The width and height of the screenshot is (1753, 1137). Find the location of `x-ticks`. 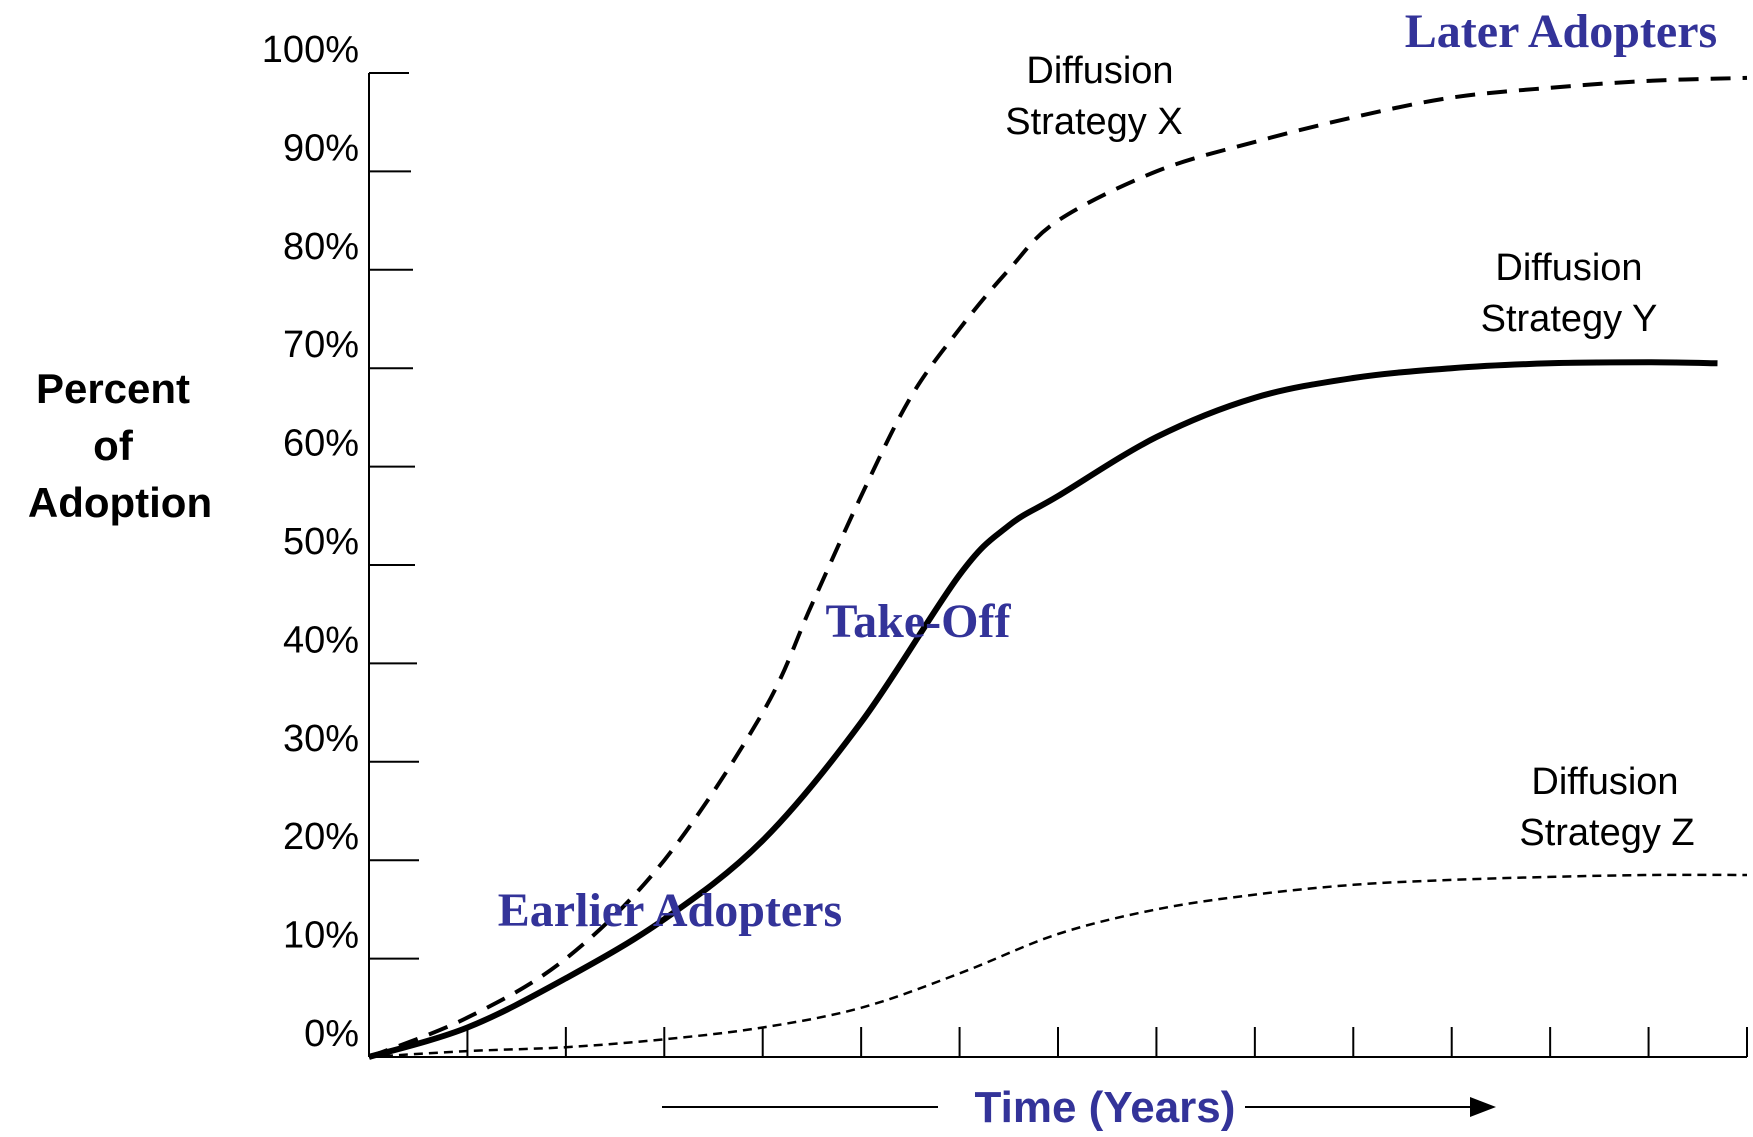

x-ticks is located at coordinates (1107, 1042).